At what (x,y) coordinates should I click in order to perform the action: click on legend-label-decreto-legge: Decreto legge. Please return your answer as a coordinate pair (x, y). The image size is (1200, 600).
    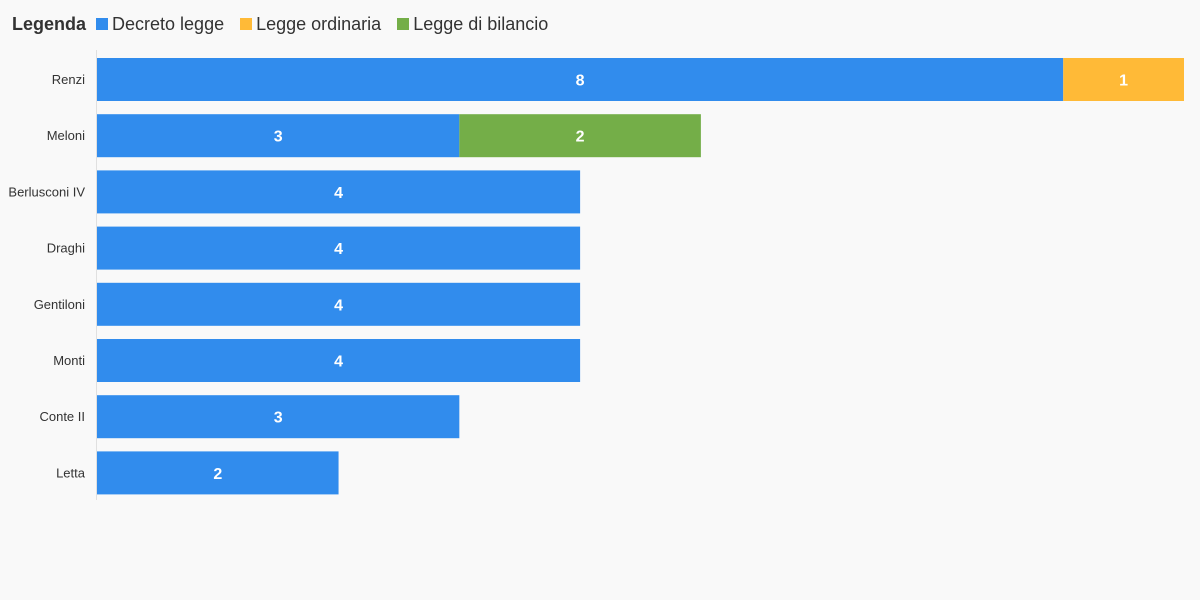
    Looking at the image, I should click on (168, 23).